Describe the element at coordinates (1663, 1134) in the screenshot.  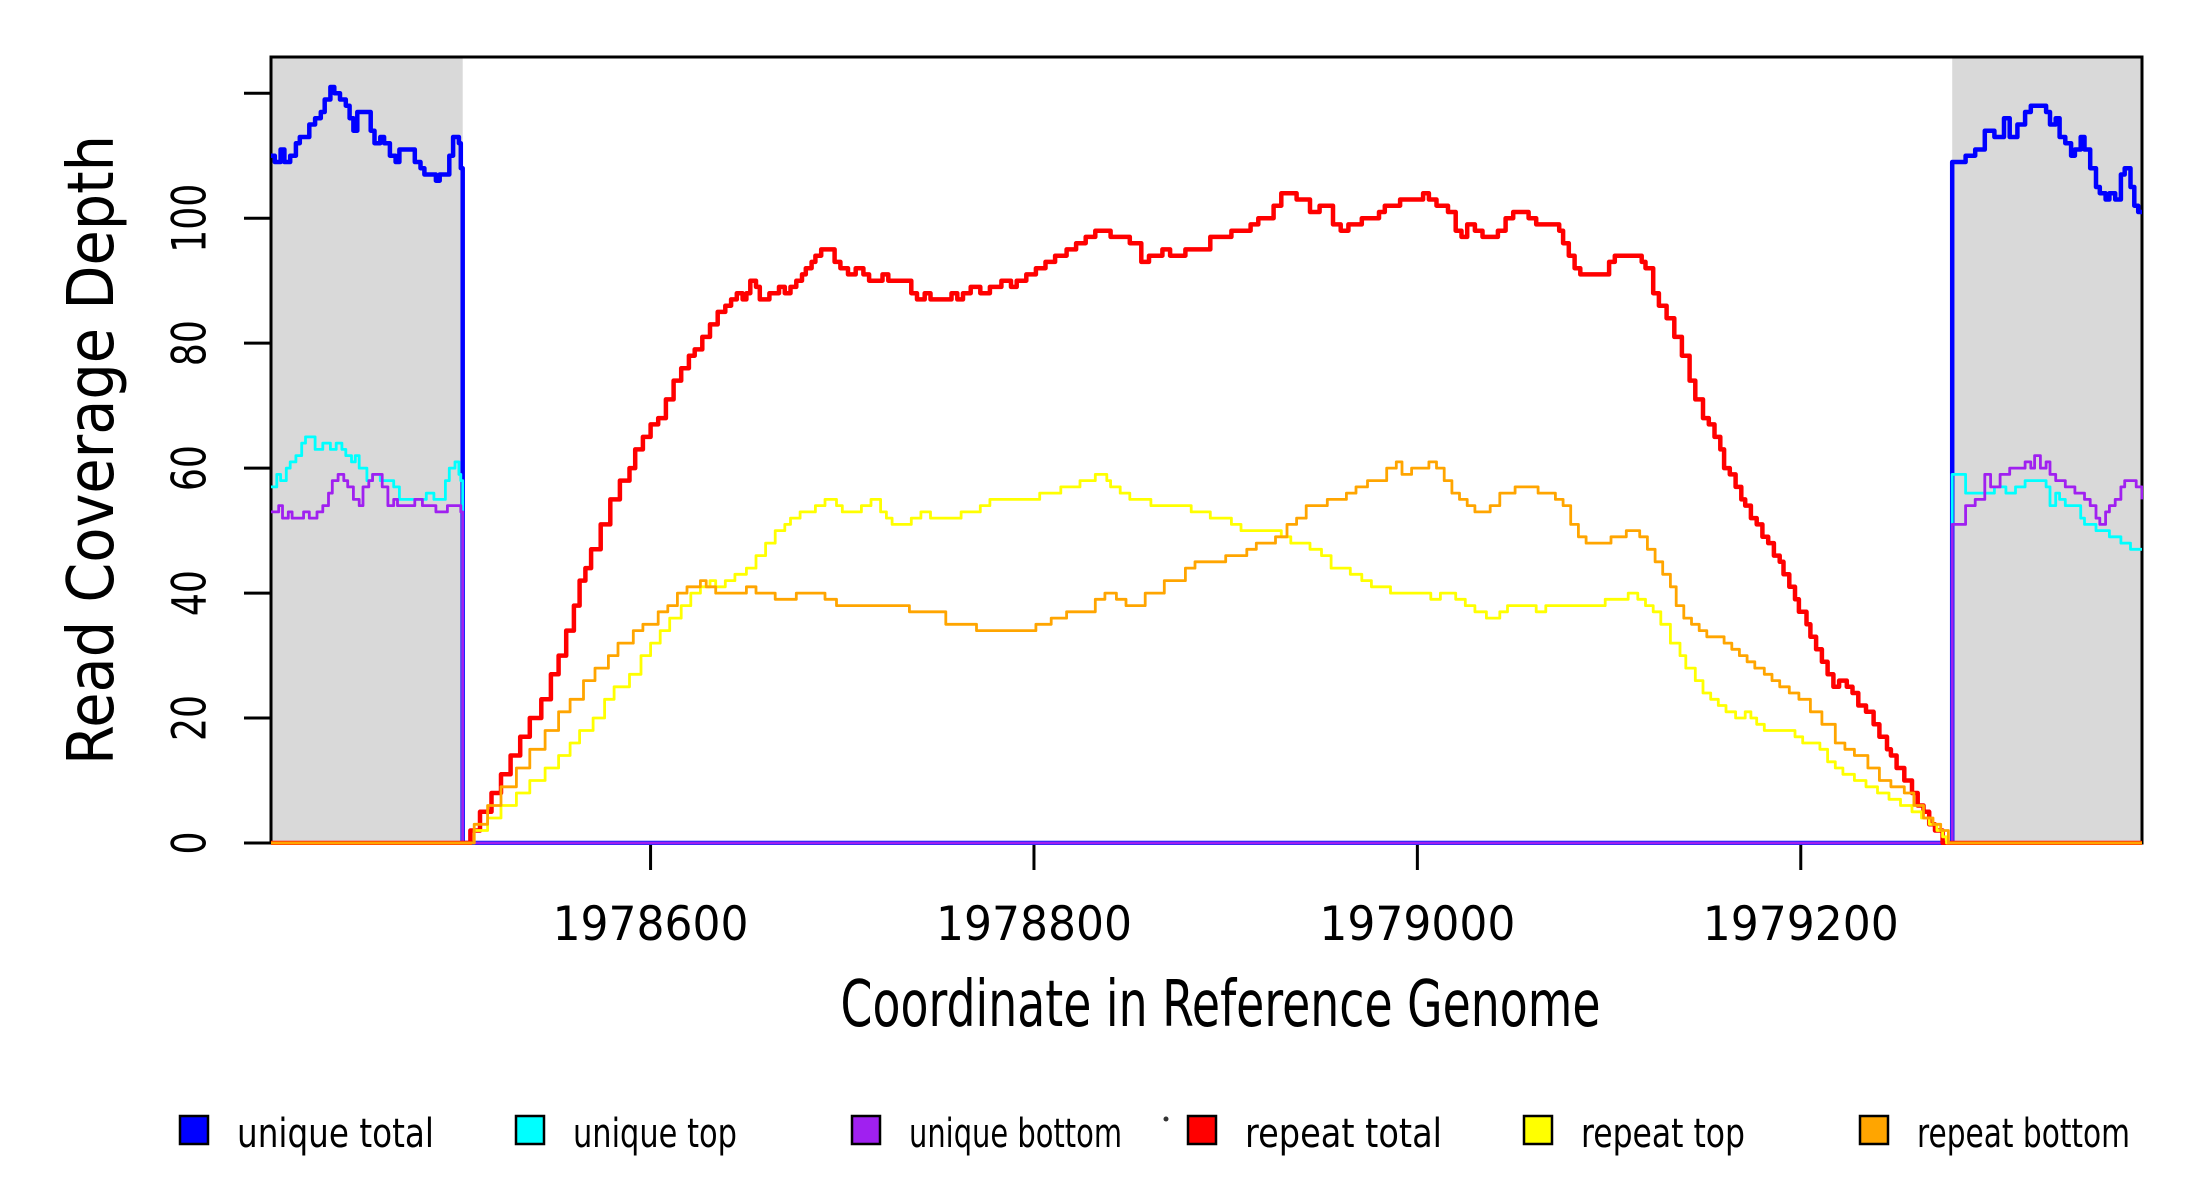
I see `legend-label-repeat-top: repeat top` at that location.